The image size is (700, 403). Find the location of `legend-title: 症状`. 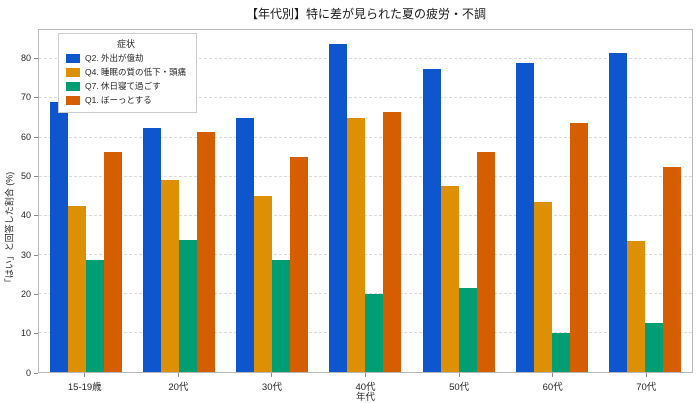

legend-title: 症状 is located at coordinates (126, 44).